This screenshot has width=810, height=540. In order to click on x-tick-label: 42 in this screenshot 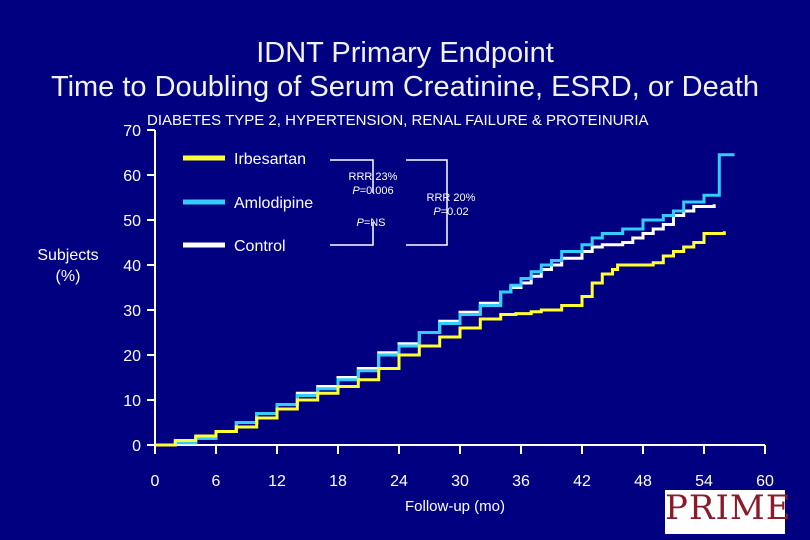, I will do `click(582, 481)`.